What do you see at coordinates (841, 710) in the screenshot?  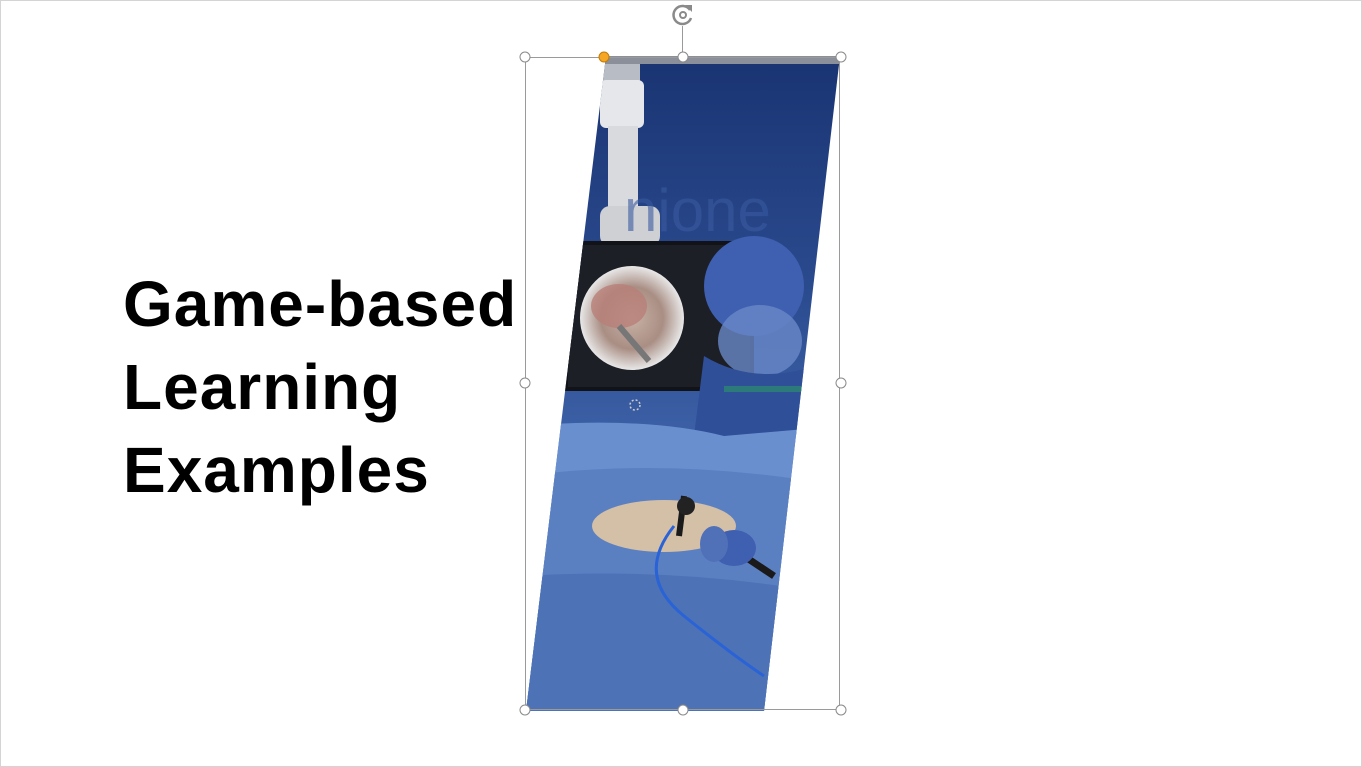 I see `resize-handle-bottom-right` at bounding box center [841, 710].